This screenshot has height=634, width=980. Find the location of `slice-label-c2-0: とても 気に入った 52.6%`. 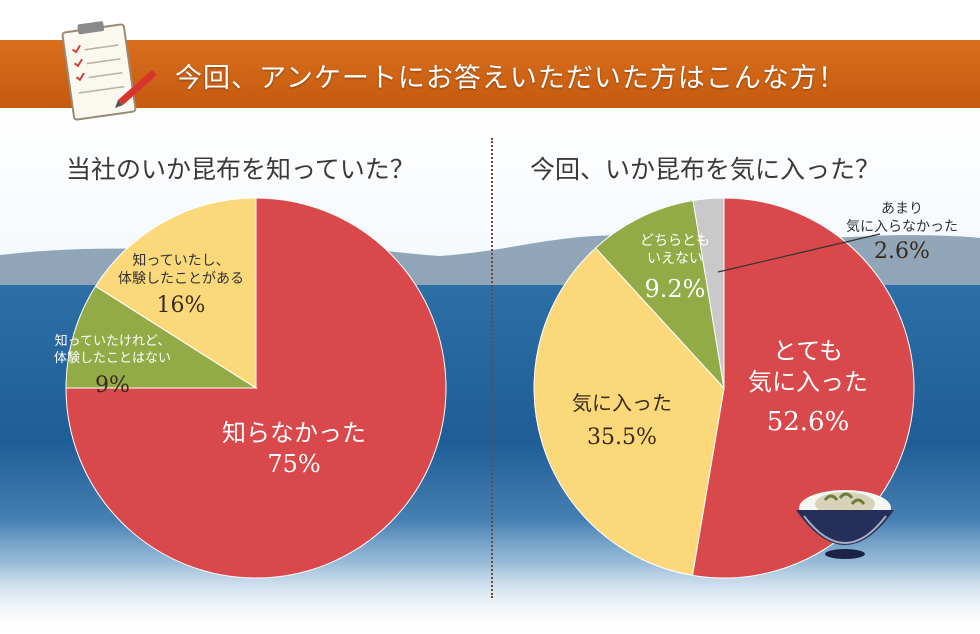

slice-label-c2-0: とても 気に入った 52.6% is located at coordinates (808, 388).